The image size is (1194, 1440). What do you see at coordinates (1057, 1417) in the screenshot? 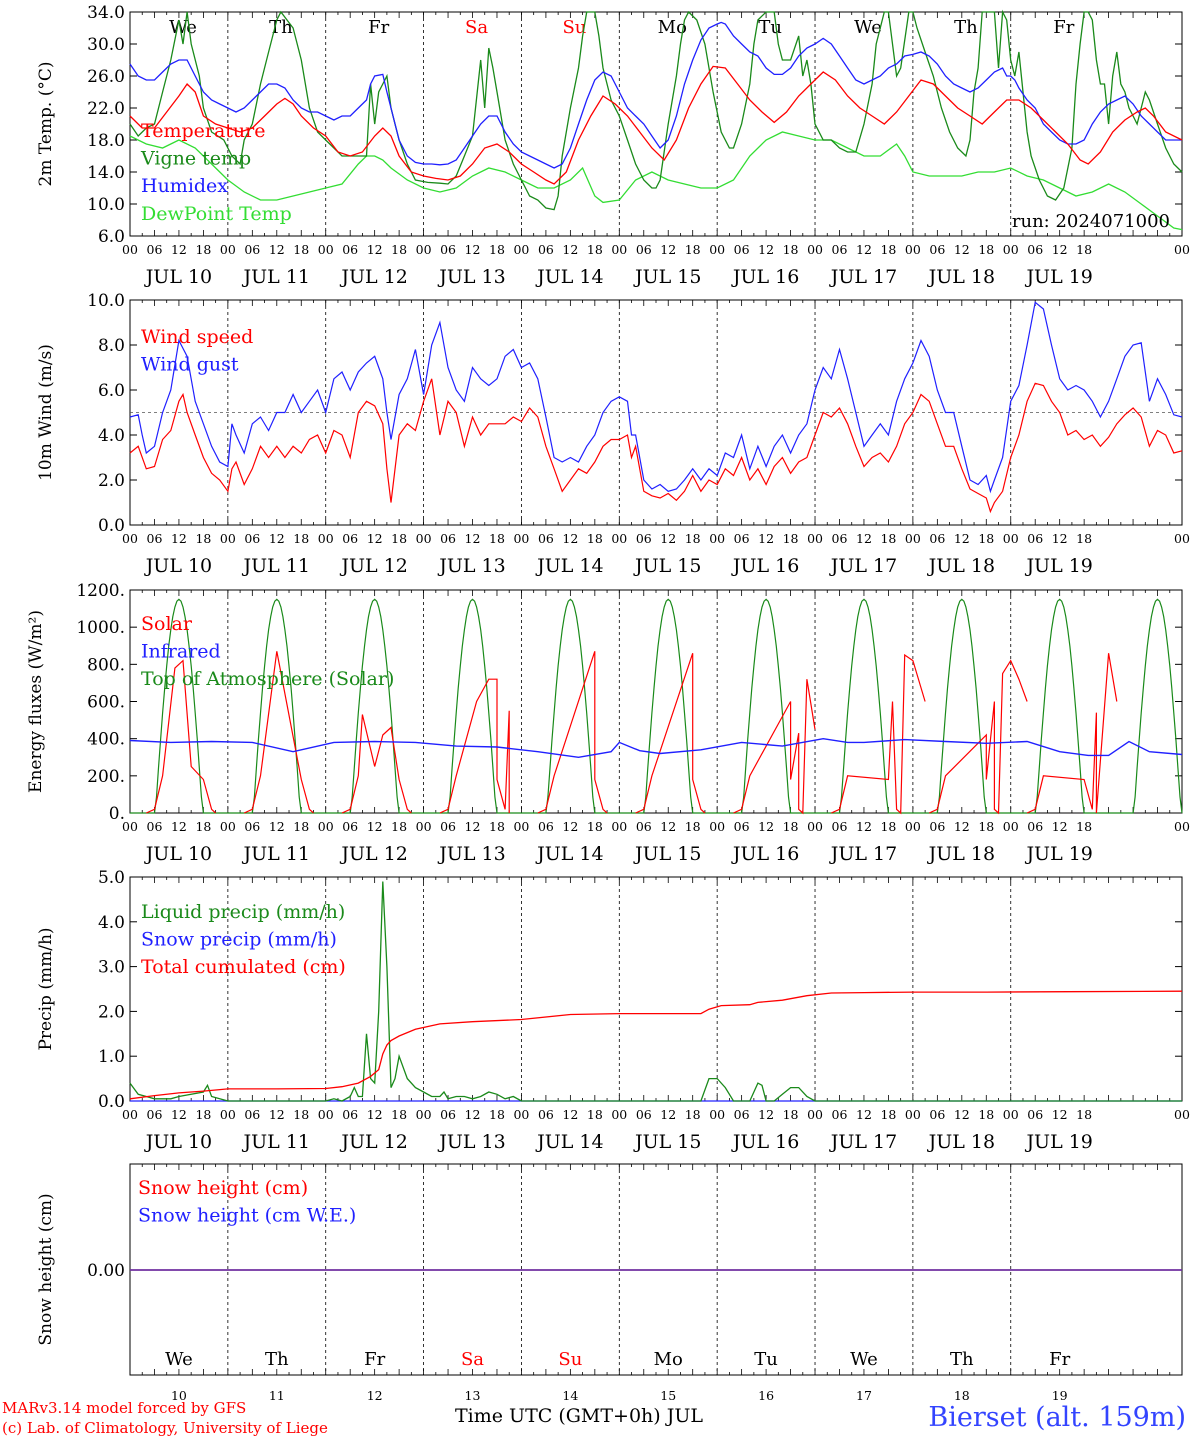
I see `station-name: Bierset (alt. 159m)` at bounding box center [1057, 1417].